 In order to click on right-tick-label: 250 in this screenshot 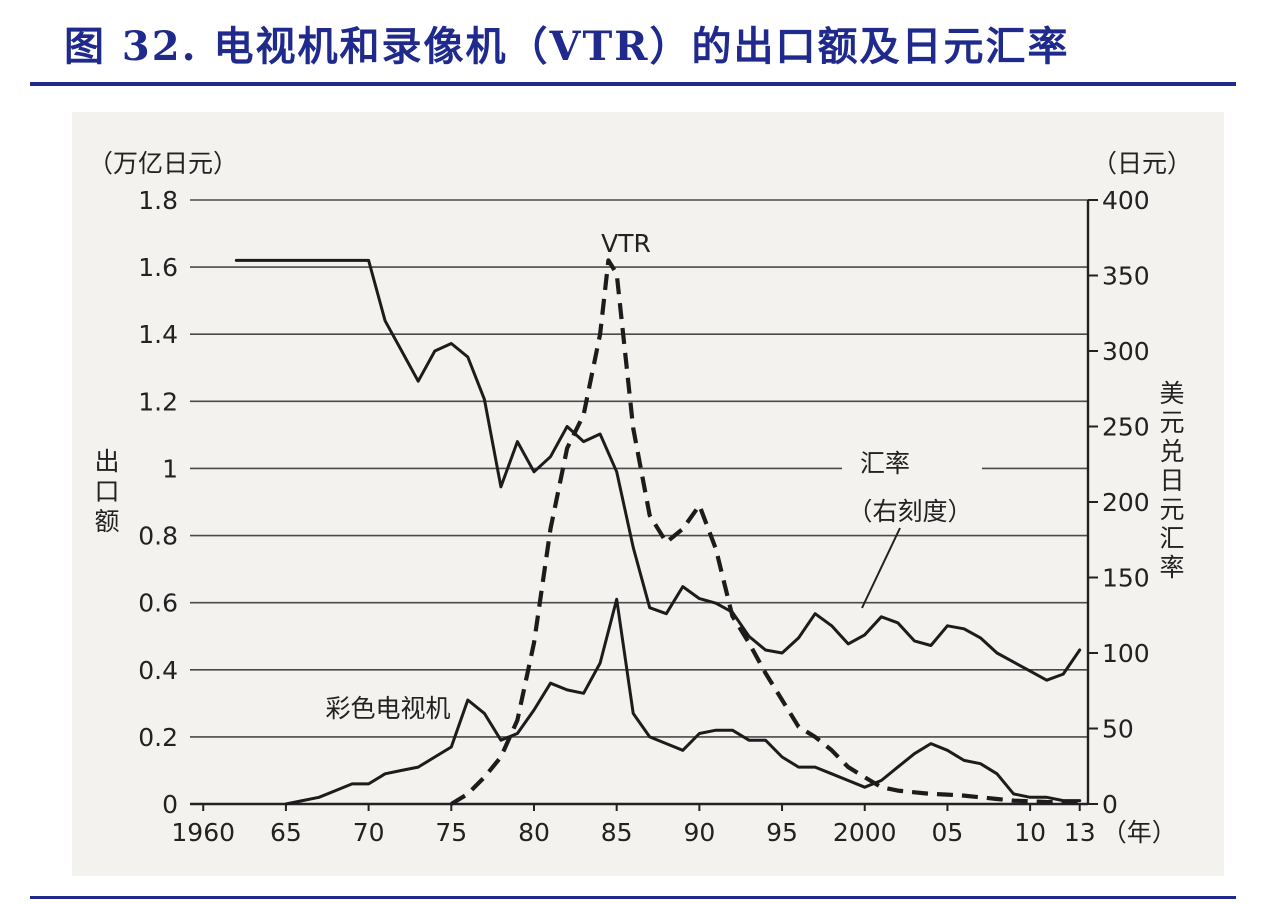, I will do `click(1126, 427)`.